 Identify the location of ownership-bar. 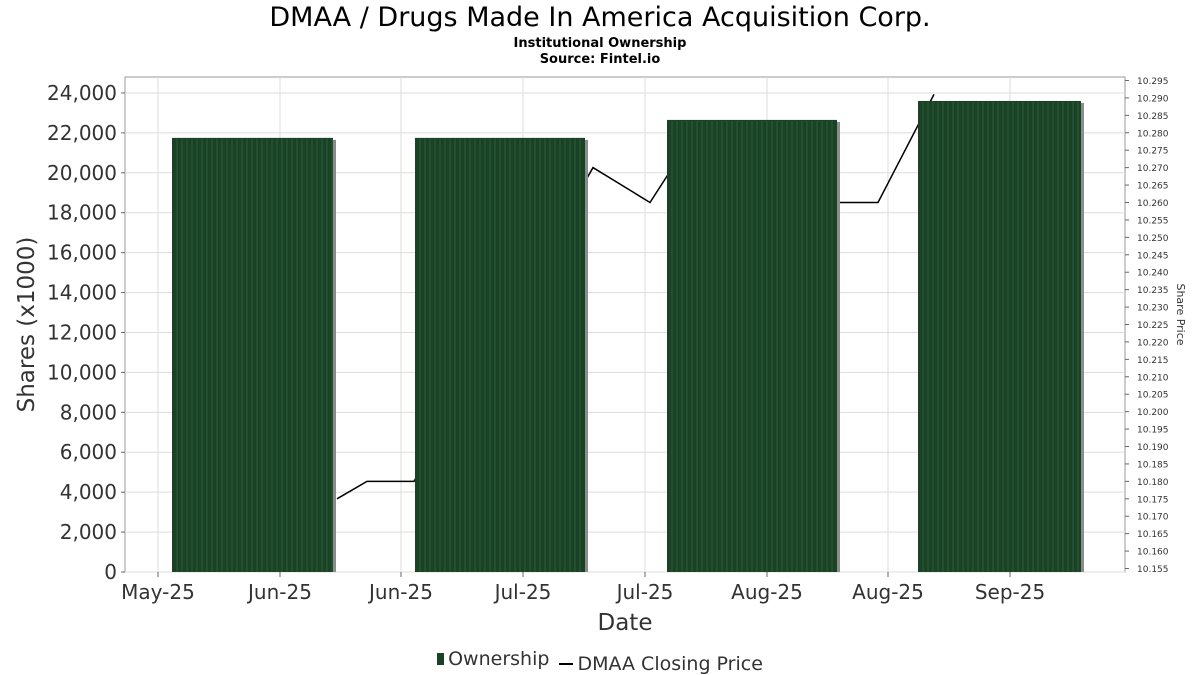
(999, 336).